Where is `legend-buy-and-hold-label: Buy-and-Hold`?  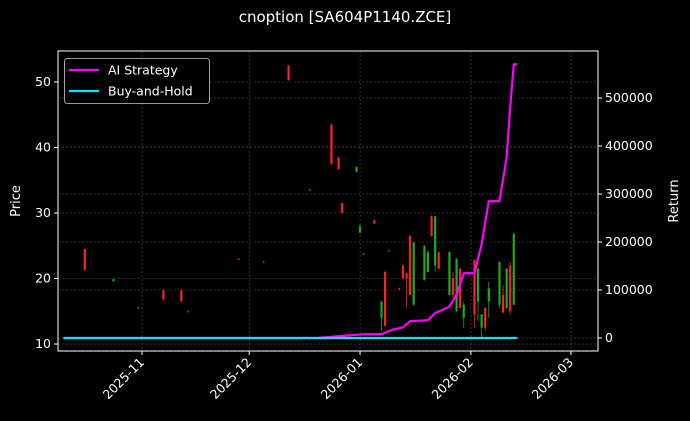 legend-buy-and-hold-label: Buy-and-Hold is located at coordinates (150, 91).